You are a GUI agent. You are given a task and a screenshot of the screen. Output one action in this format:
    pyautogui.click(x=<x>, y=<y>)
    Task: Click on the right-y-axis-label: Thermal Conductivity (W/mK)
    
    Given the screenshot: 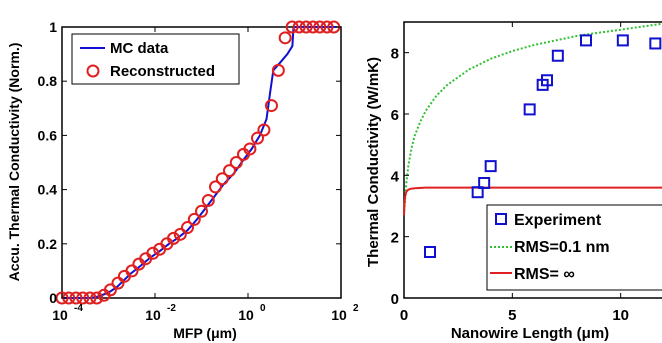 What is the action you would take?
    pyautogui.click(x=373, y=162)
    